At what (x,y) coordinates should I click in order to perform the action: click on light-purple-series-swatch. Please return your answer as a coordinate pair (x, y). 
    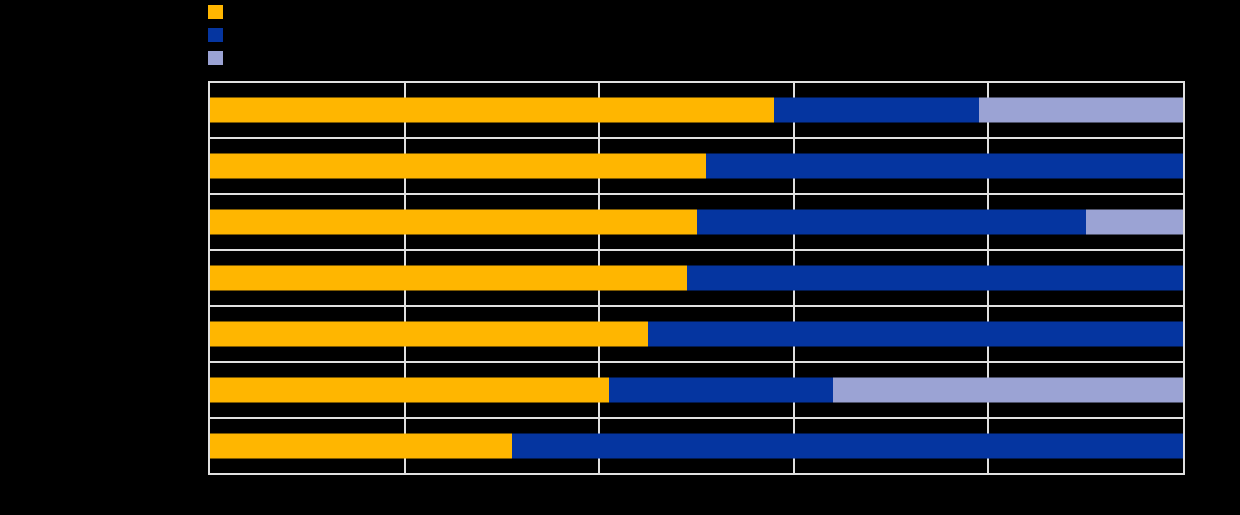
    Looking at the image, I should click on (215, 58).